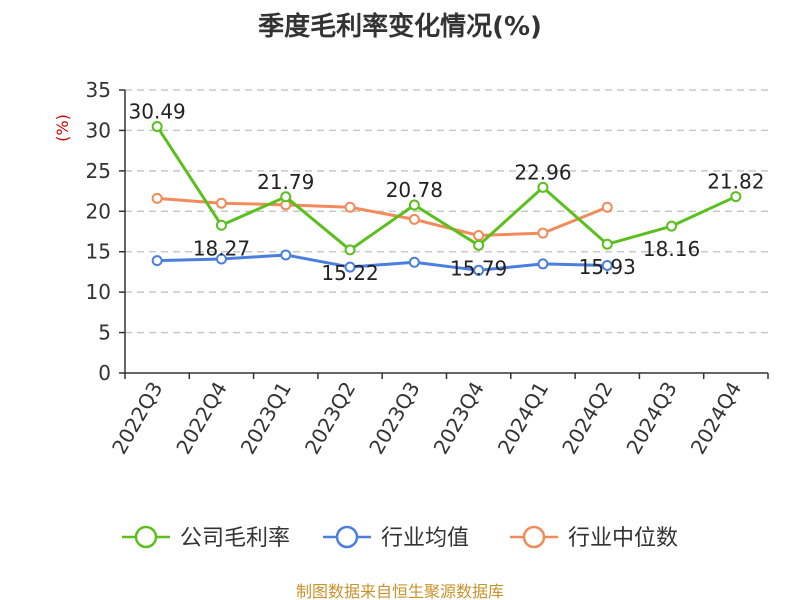  What do you see at coordinates (98, 292) in the screenshot?
I see `y-tick-label: 10` at bounding box center [98, 292].